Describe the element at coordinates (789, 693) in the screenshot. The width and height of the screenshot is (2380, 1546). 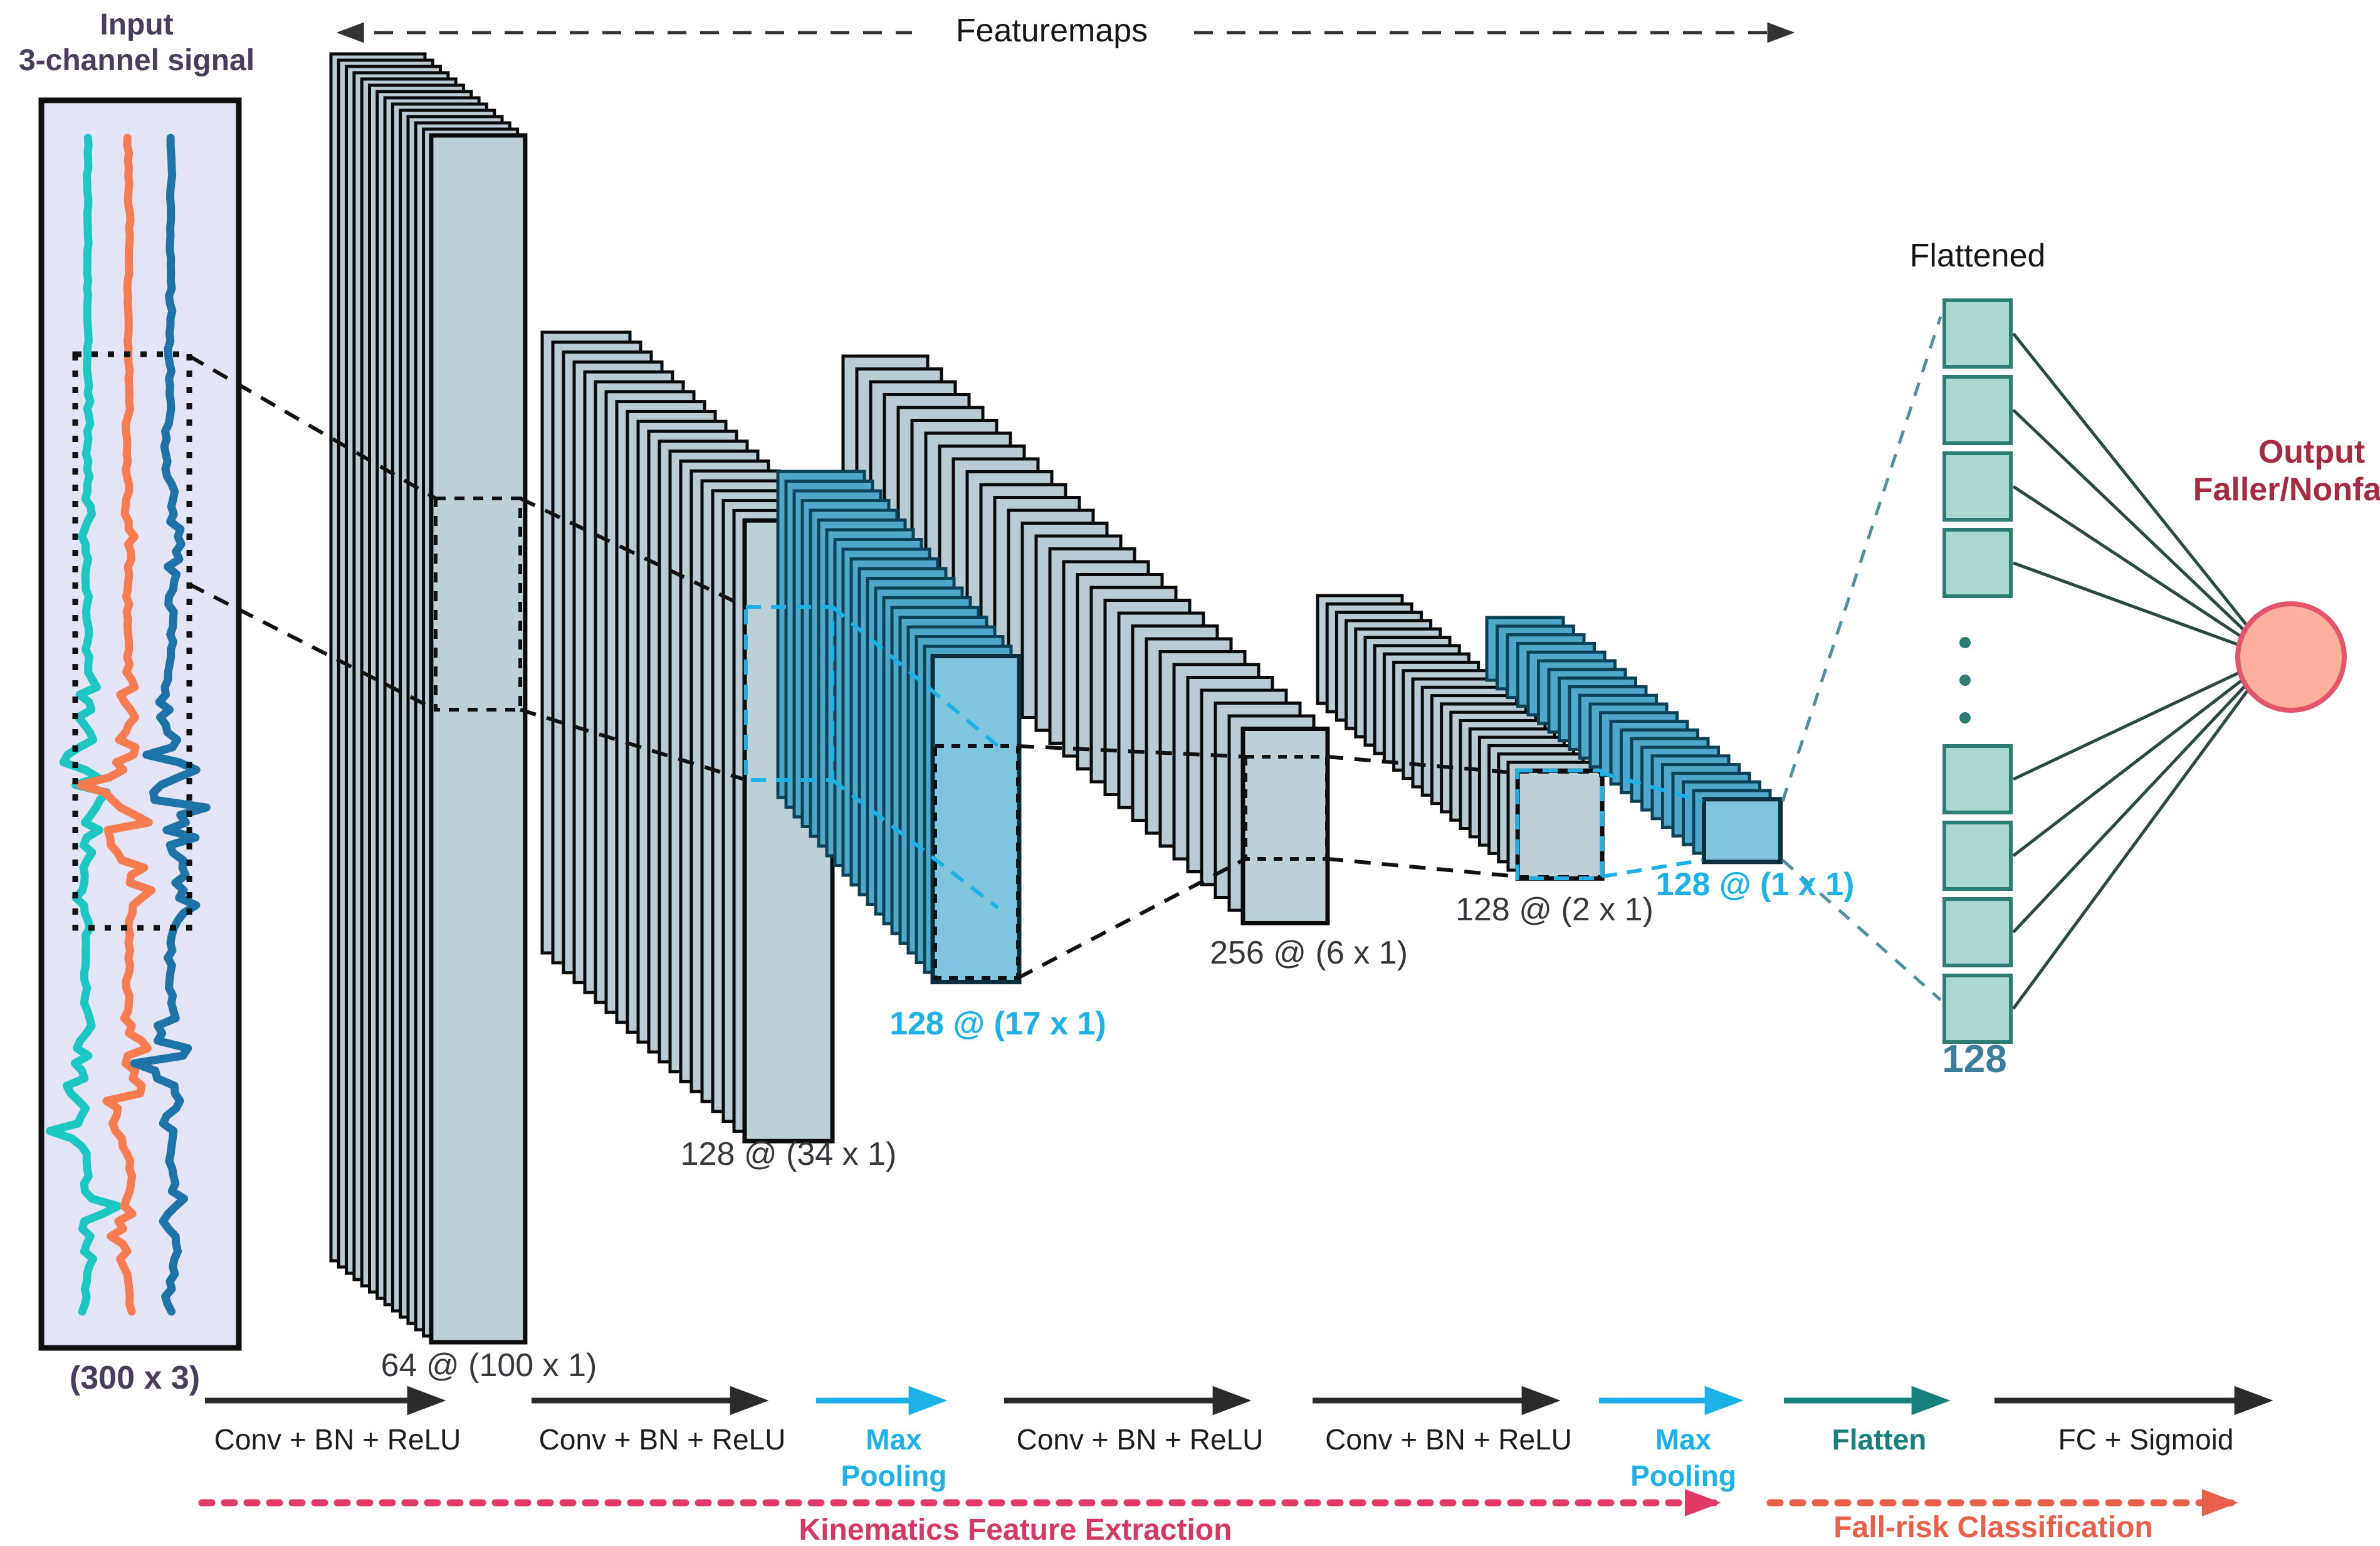
I see `window-conv2` at that location.